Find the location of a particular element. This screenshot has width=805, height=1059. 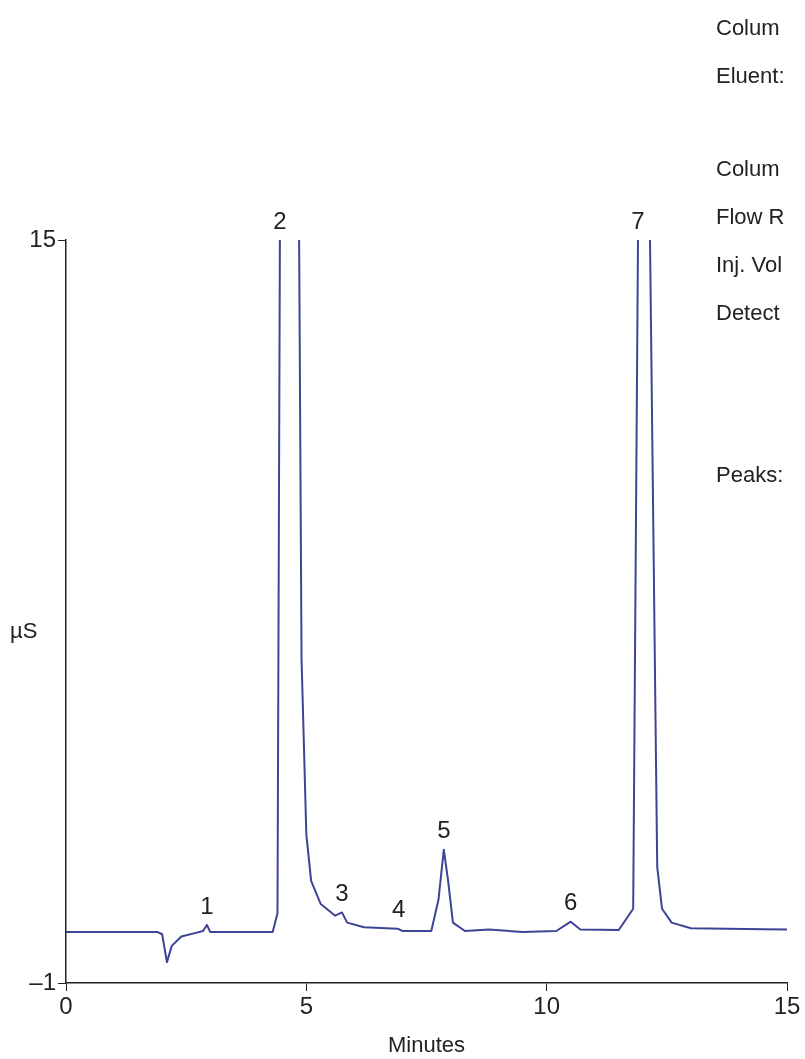

annotation: Peaks: is located at coordinates (750, 475).